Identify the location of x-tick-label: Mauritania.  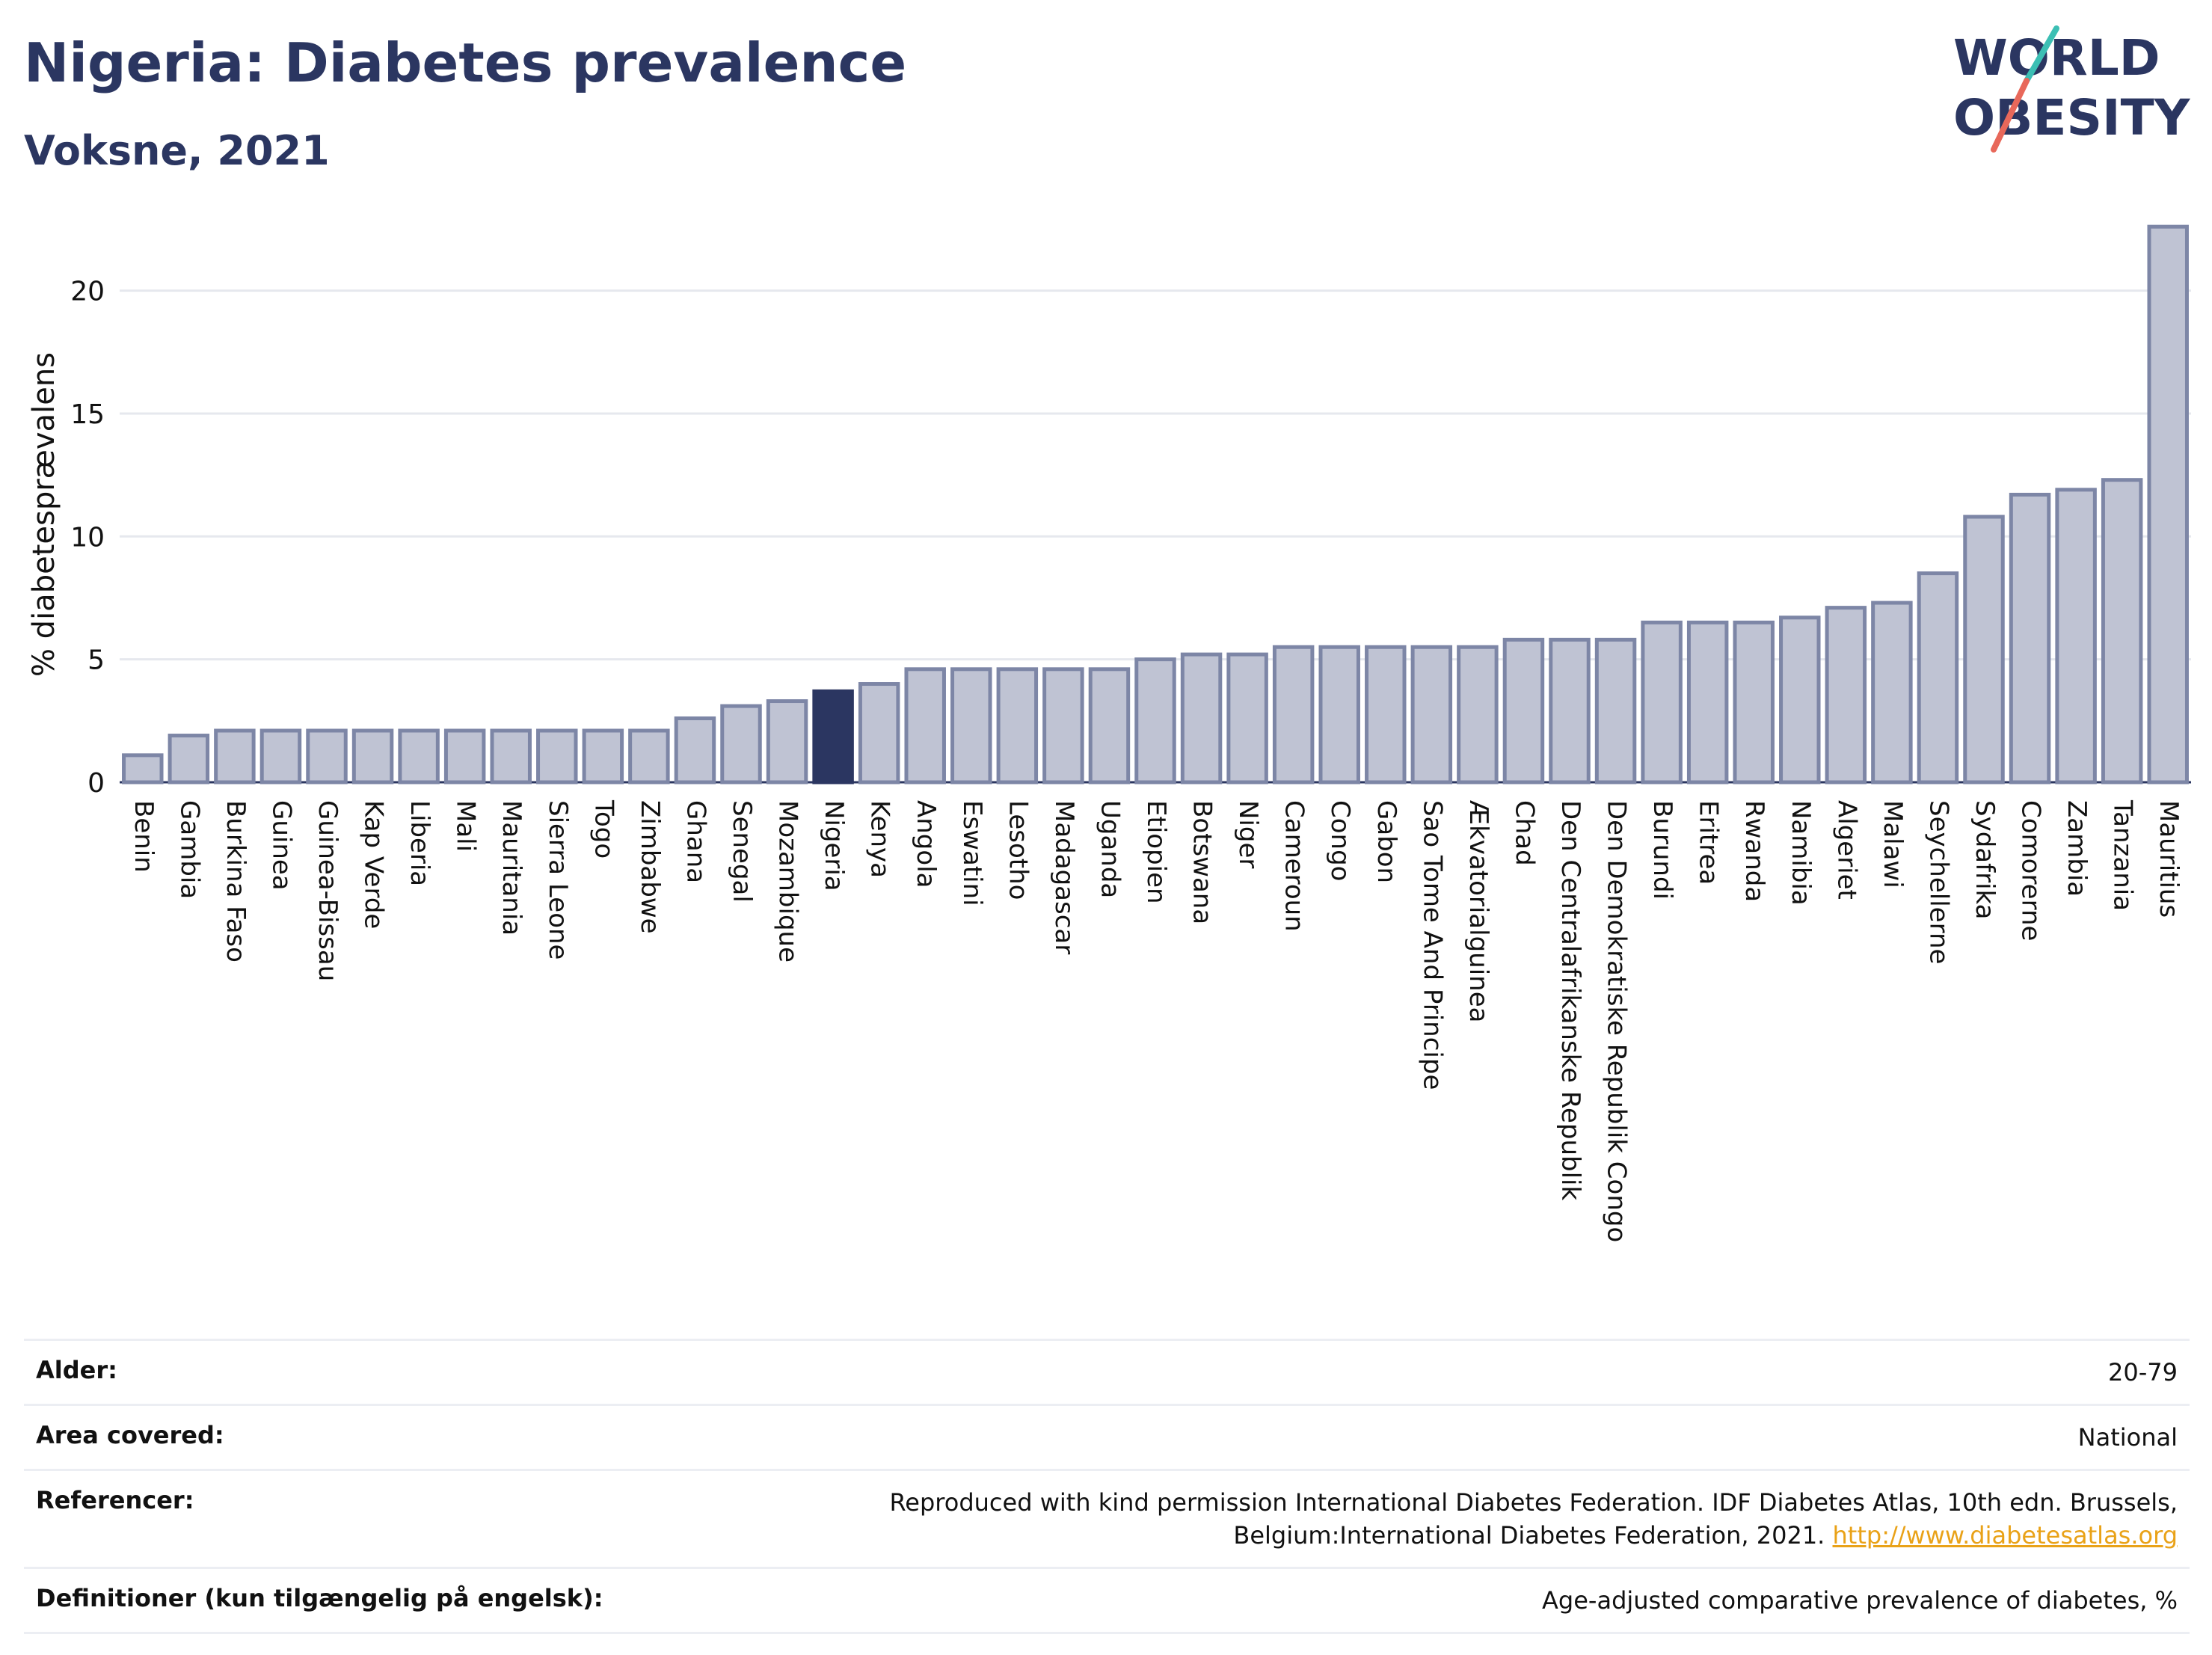
(511, 868).